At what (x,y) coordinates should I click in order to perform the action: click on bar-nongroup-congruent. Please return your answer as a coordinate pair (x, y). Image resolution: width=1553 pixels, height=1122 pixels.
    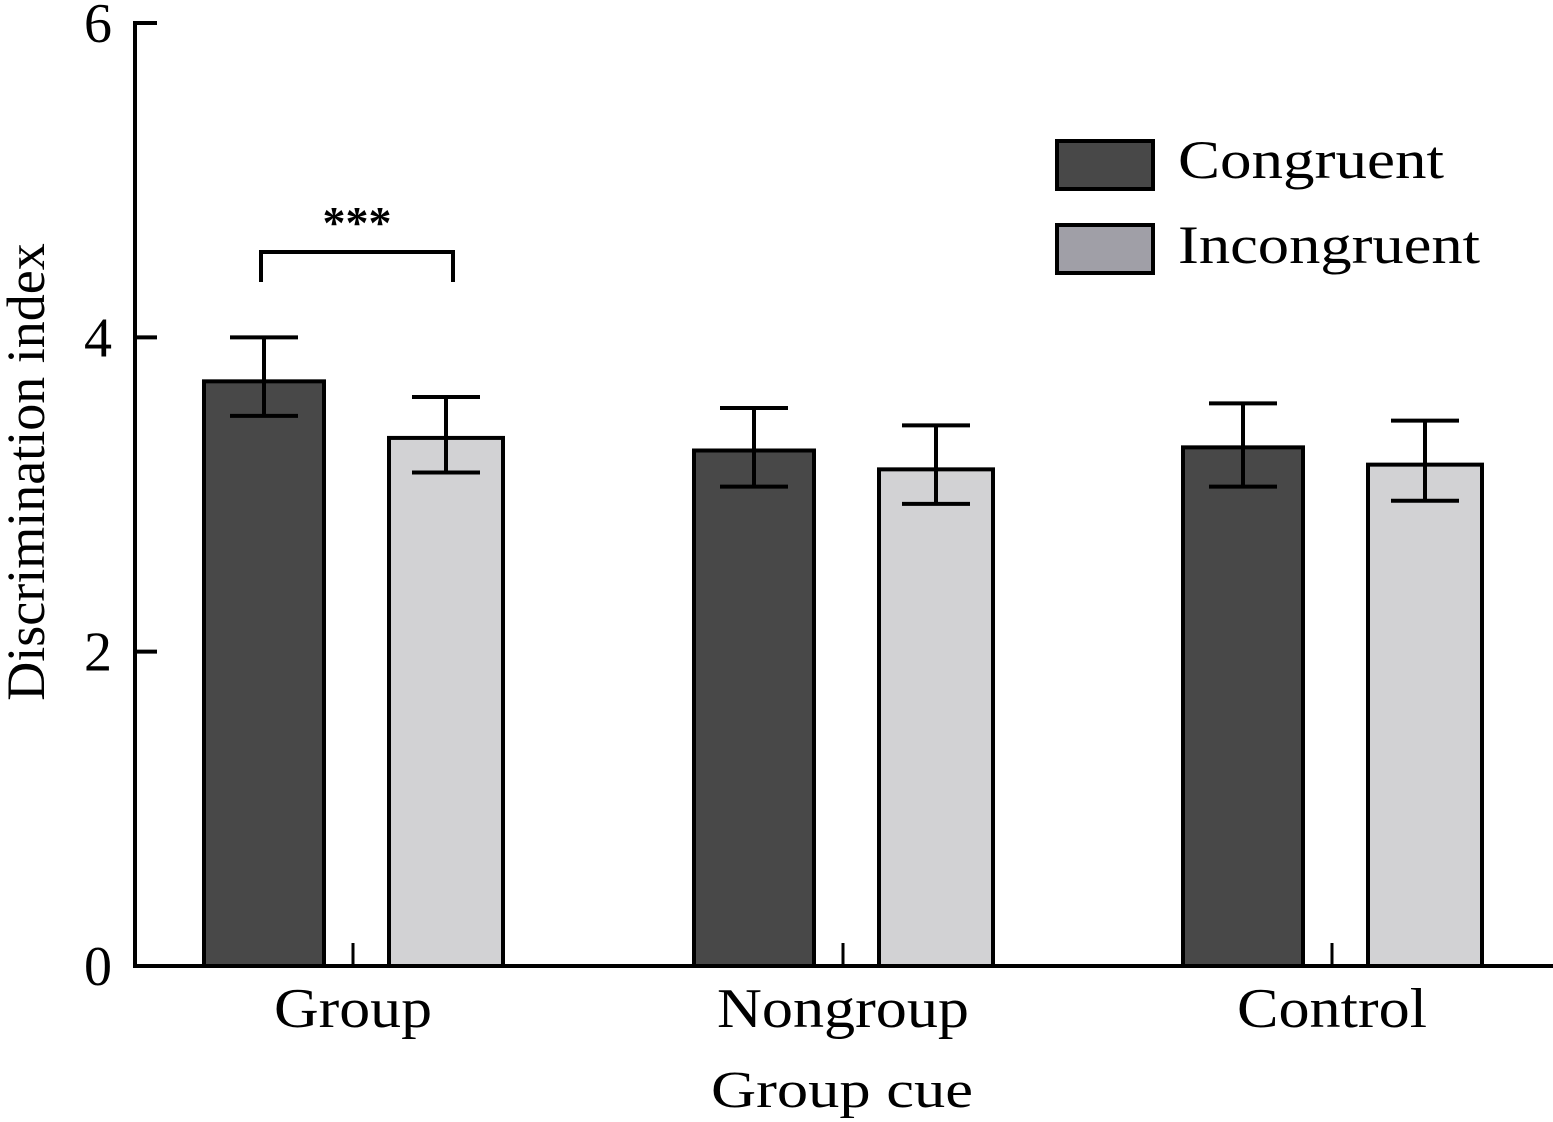
    Looking at the image, I should click on (754, 708).